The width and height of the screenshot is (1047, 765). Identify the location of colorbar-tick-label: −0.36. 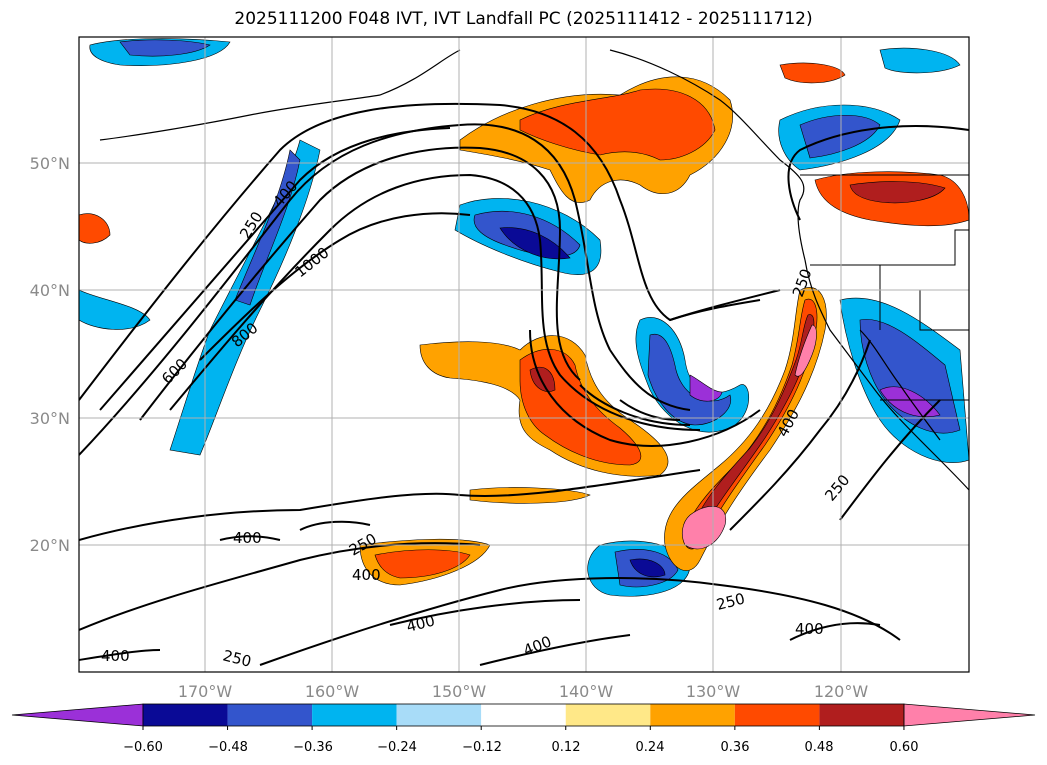
(313, 747).